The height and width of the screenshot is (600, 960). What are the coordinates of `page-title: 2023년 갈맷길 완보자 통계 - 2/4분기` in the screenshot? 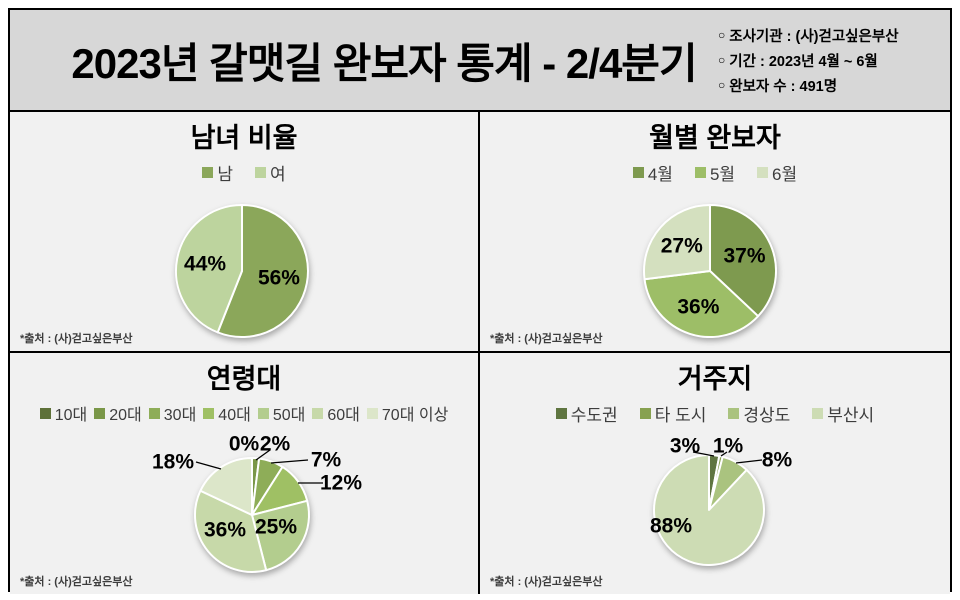 It's located at (384, 63).